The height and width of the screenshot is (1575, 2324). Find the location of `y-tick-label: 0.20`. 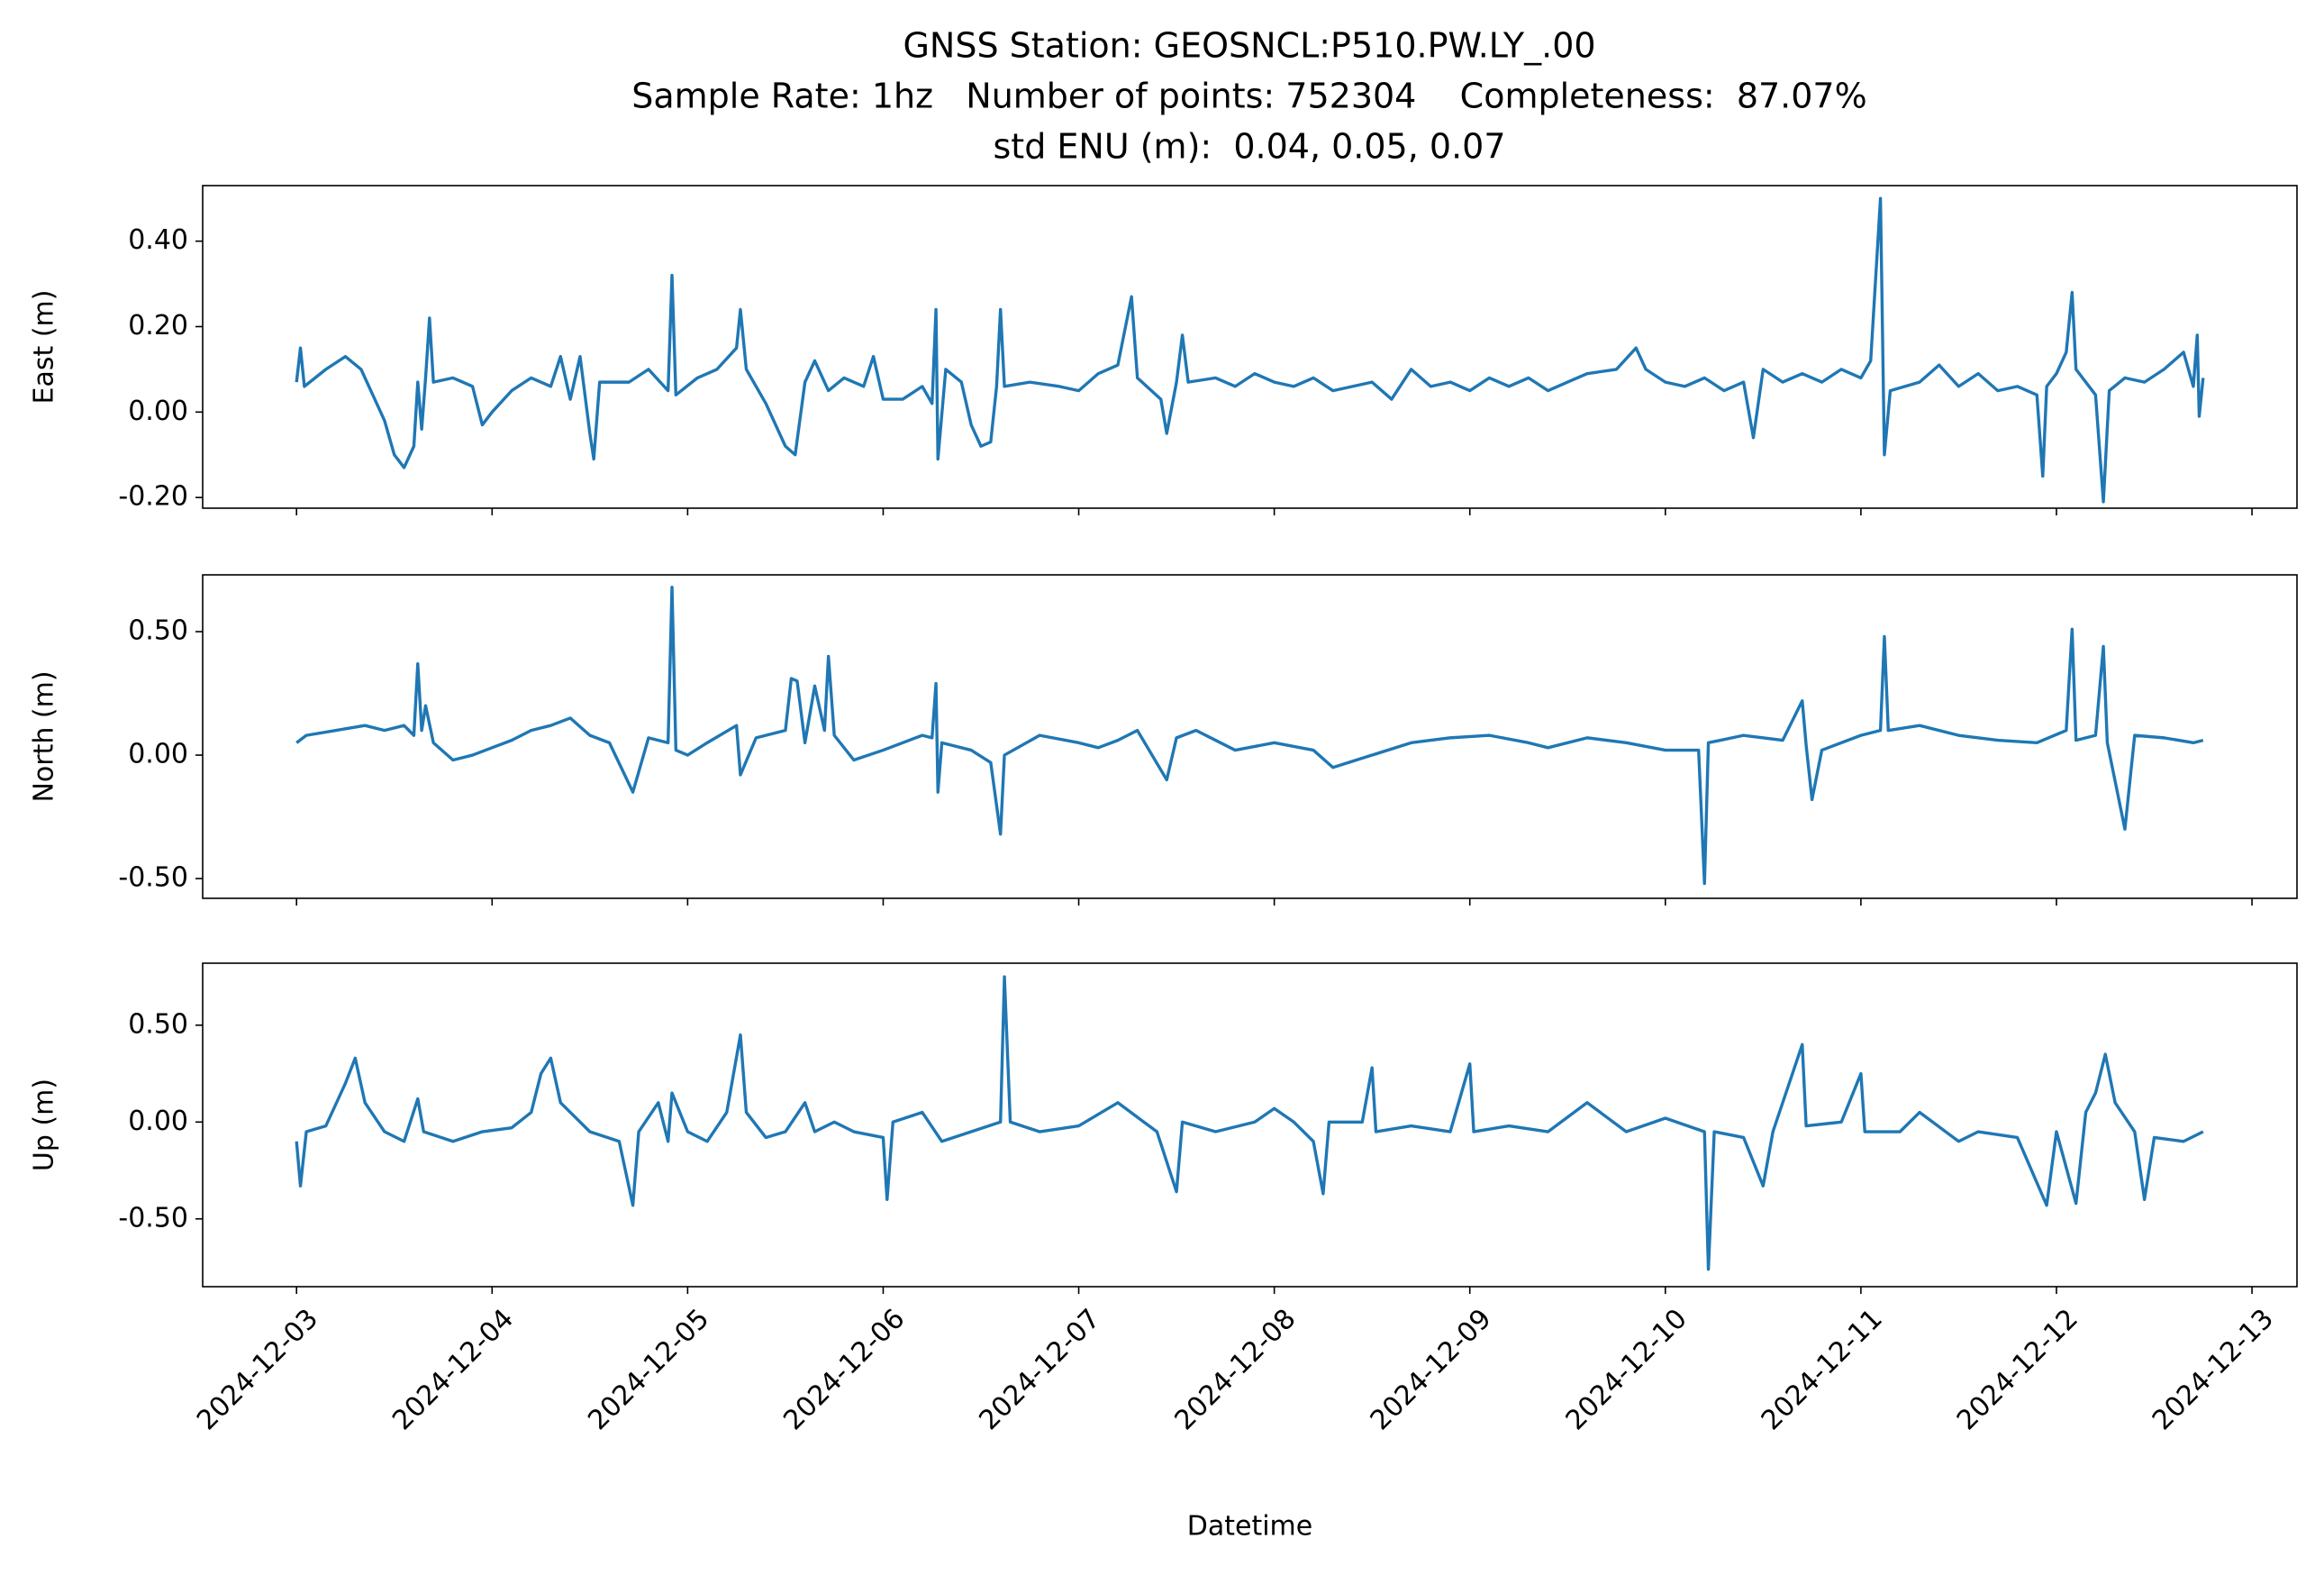

y-tick-label: 0.20 is located at coordinates (158, 325).